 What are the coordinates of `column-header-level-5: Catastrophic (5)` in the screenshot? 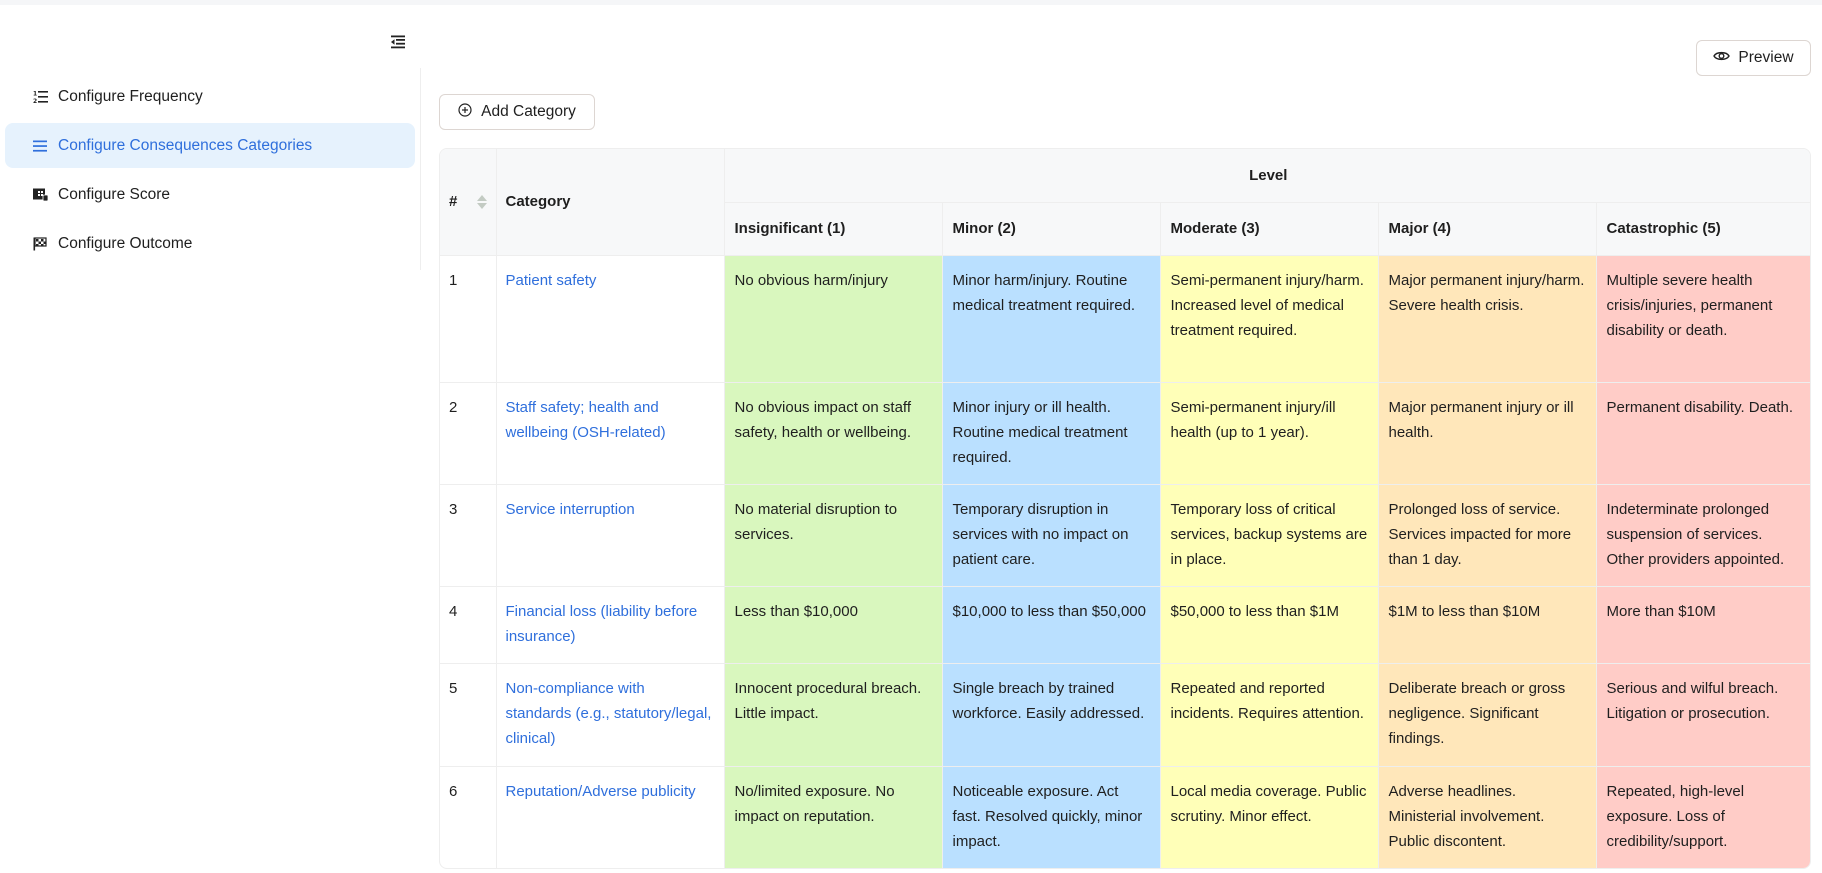 It's located at (1703, 229).